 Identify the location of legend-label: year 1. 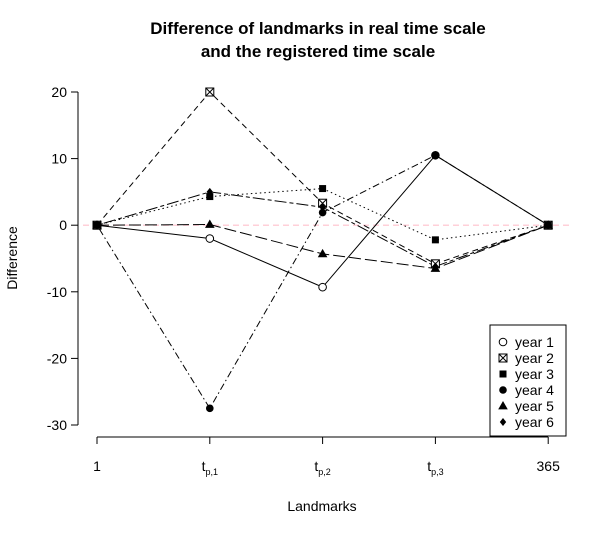
(534, 342).